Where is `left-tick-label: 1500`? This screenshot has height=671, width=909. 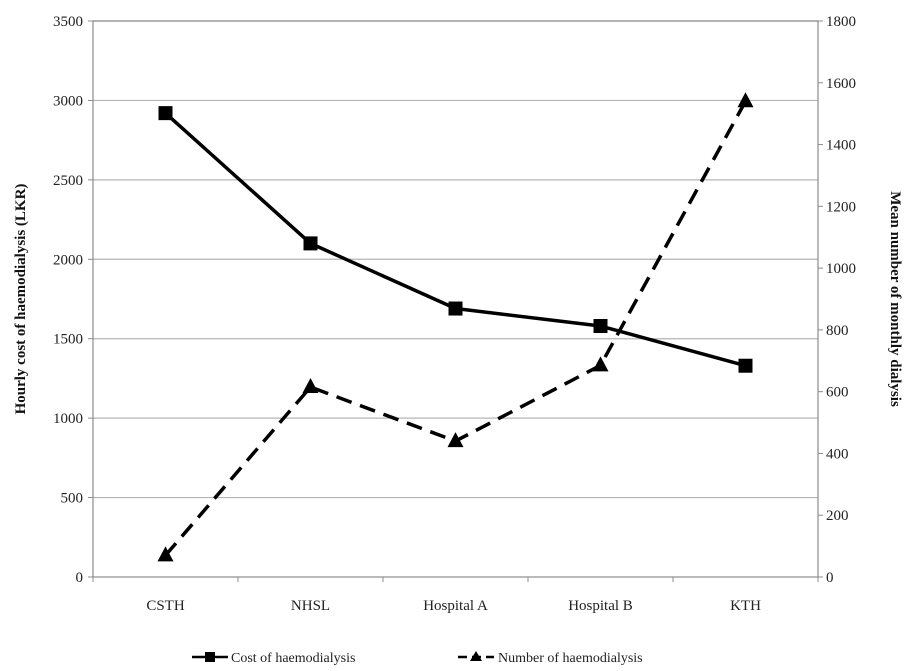 left-tick-label: 1500 is located at coordinates (68, 340).